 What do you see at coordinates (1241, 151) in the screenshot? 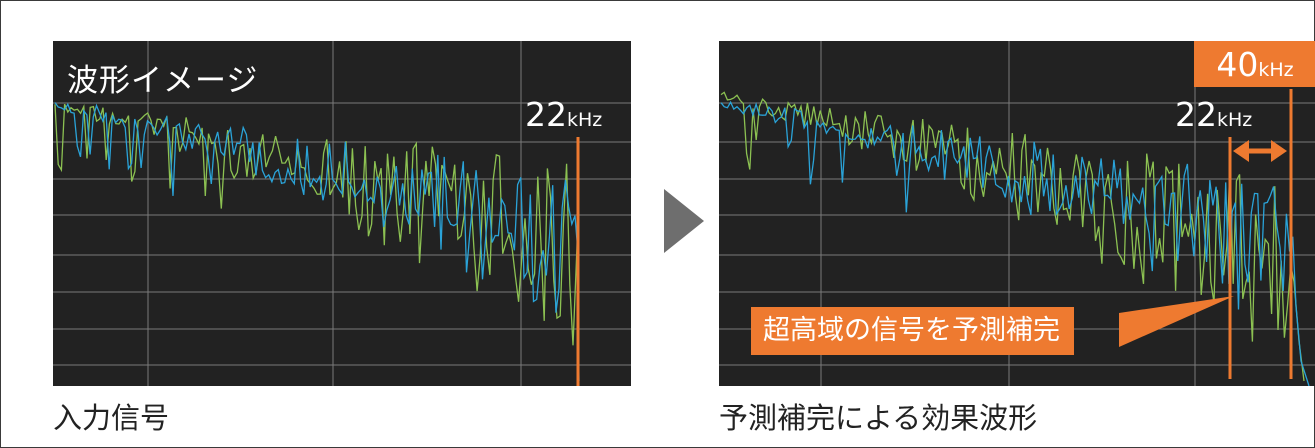
I see `arrow-head-left` at bounding box center [1241, 151].